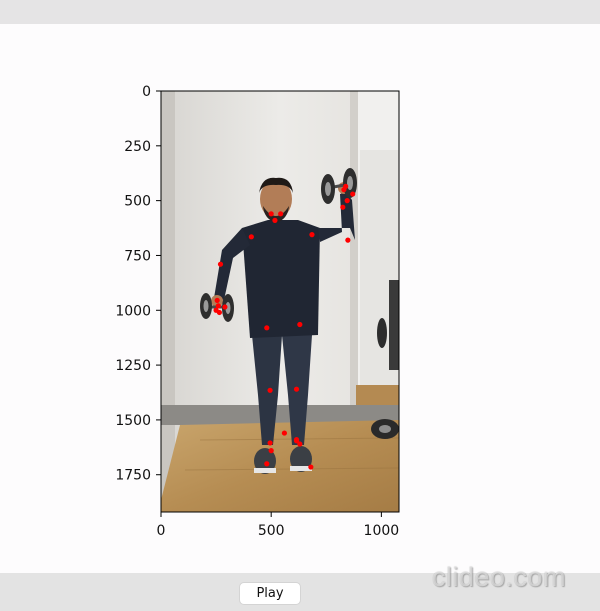  Describe the element at coordinates (133, 311) in the screenshot. I see `y-tick-label: 1000` at that location.